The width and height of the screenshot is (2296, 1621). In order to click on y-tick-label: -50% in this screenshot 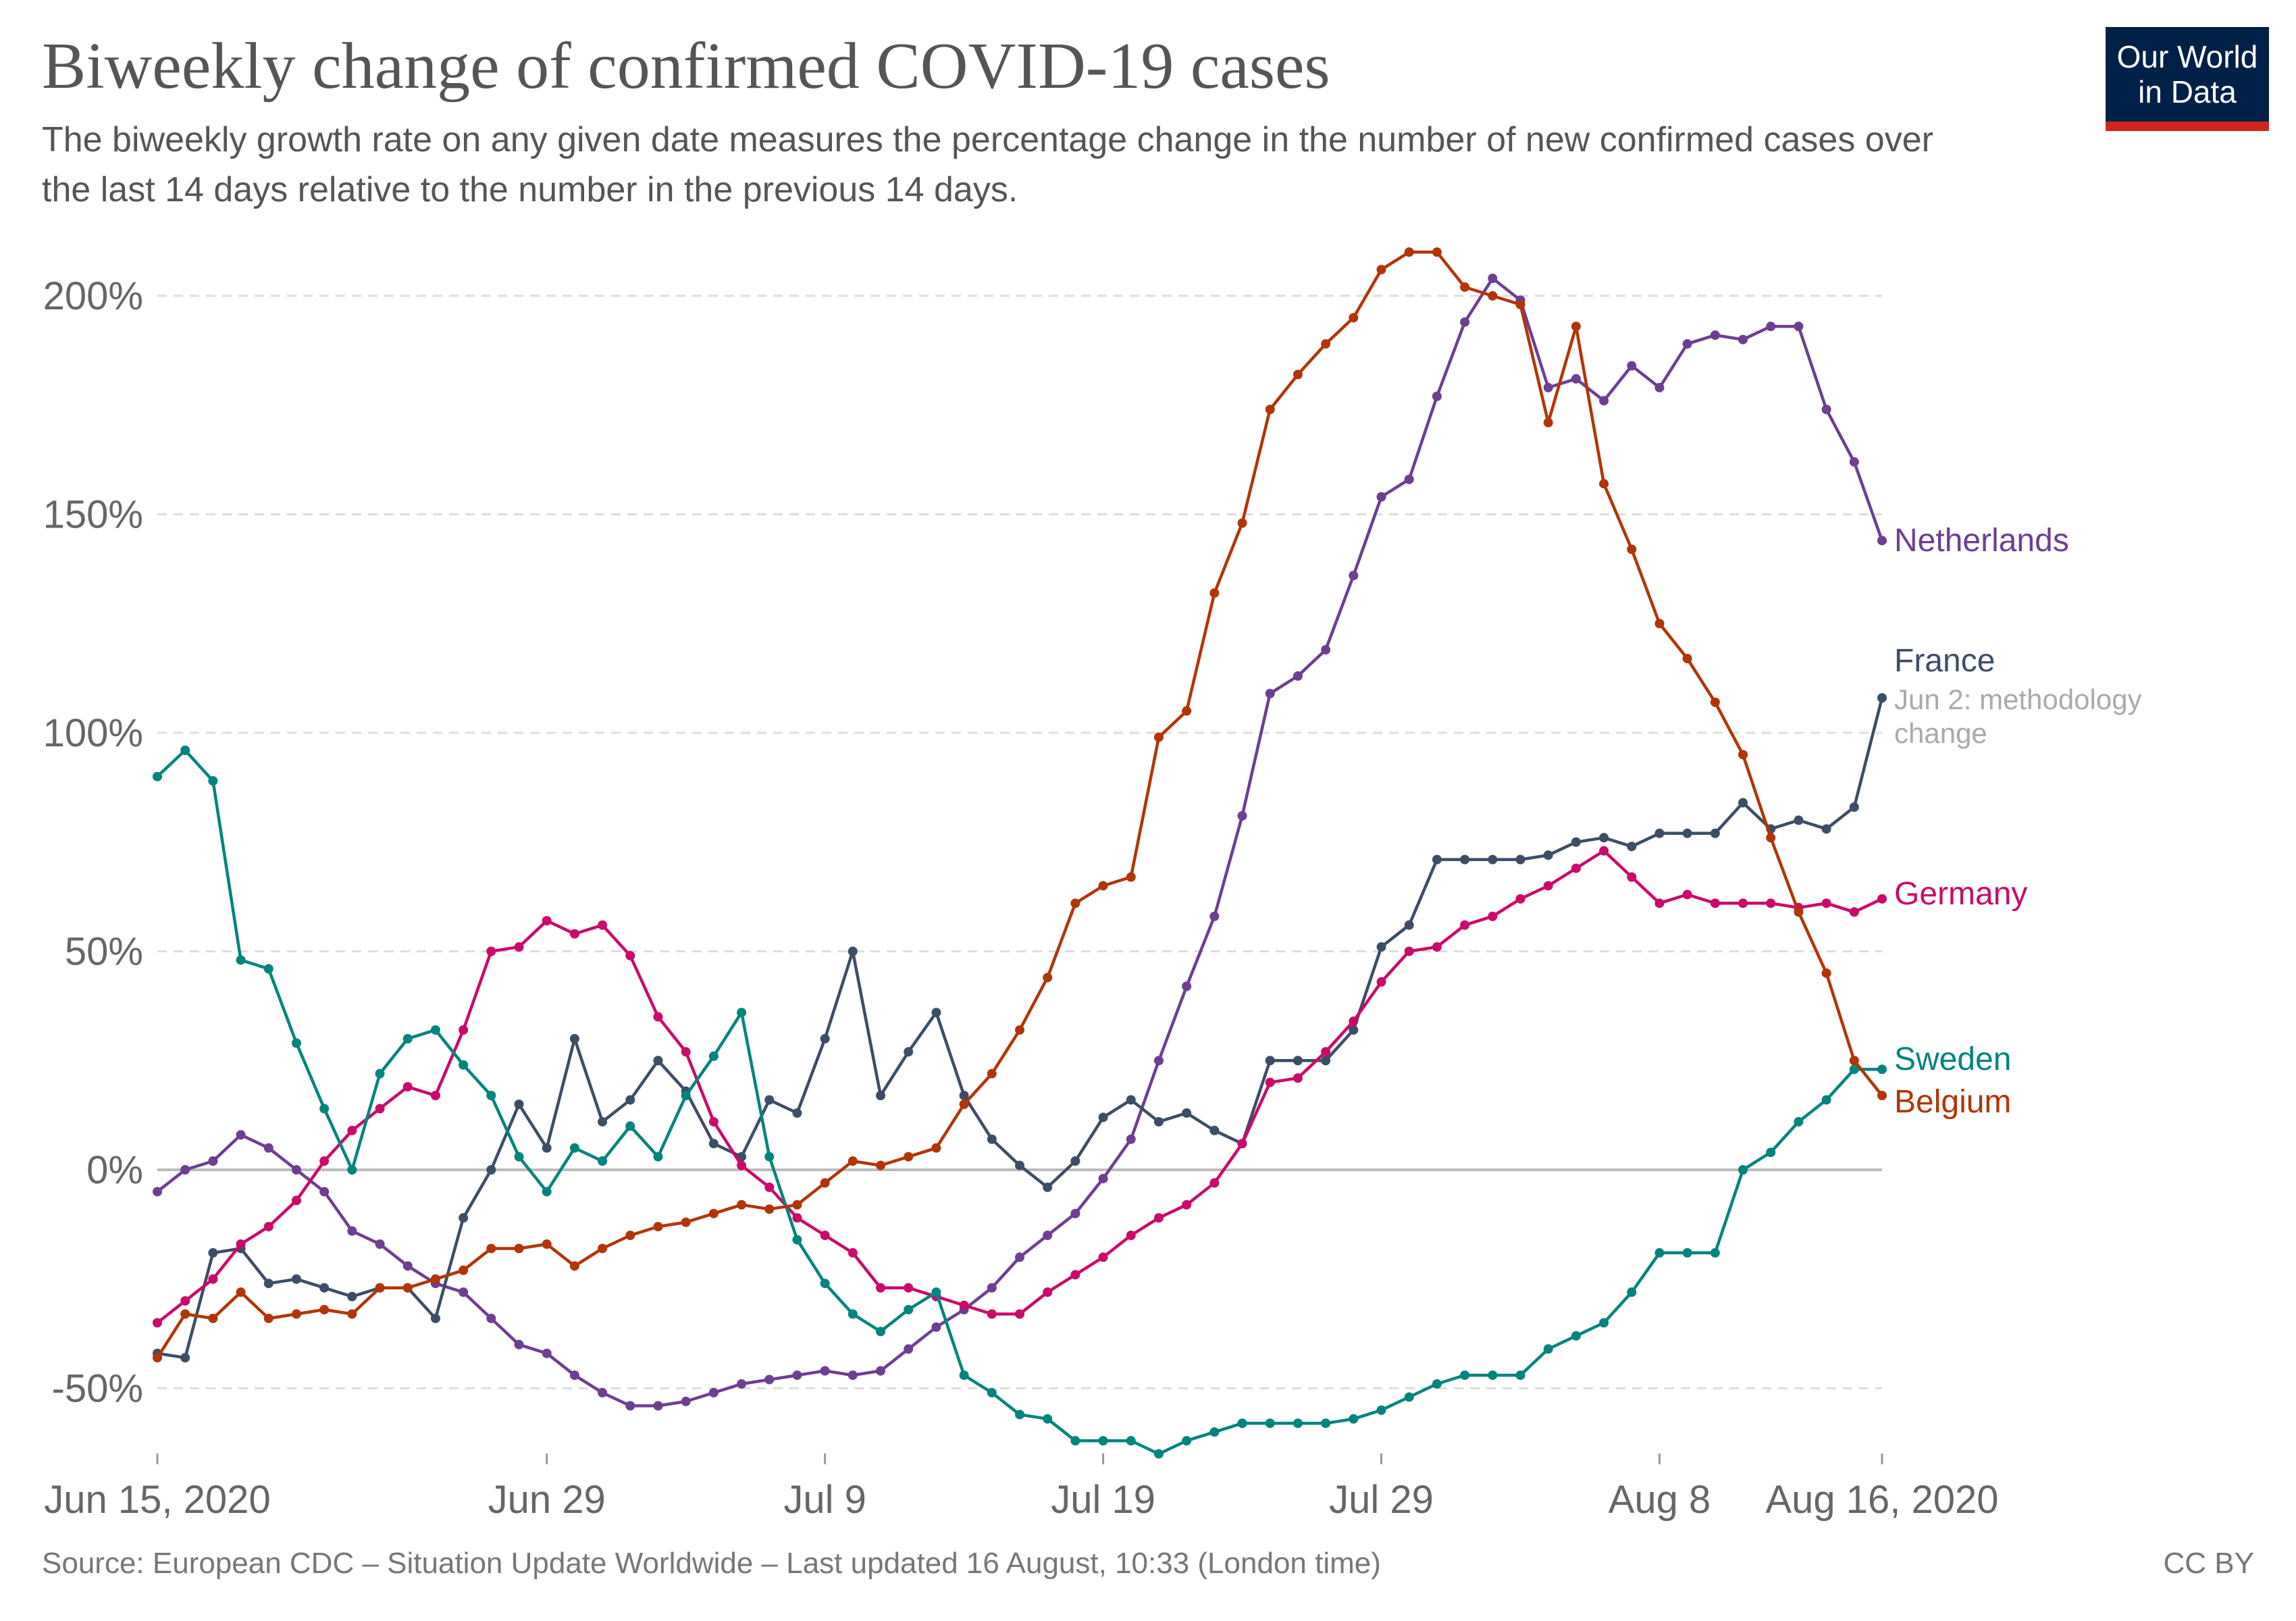, I will do `click(97, 1389)`.